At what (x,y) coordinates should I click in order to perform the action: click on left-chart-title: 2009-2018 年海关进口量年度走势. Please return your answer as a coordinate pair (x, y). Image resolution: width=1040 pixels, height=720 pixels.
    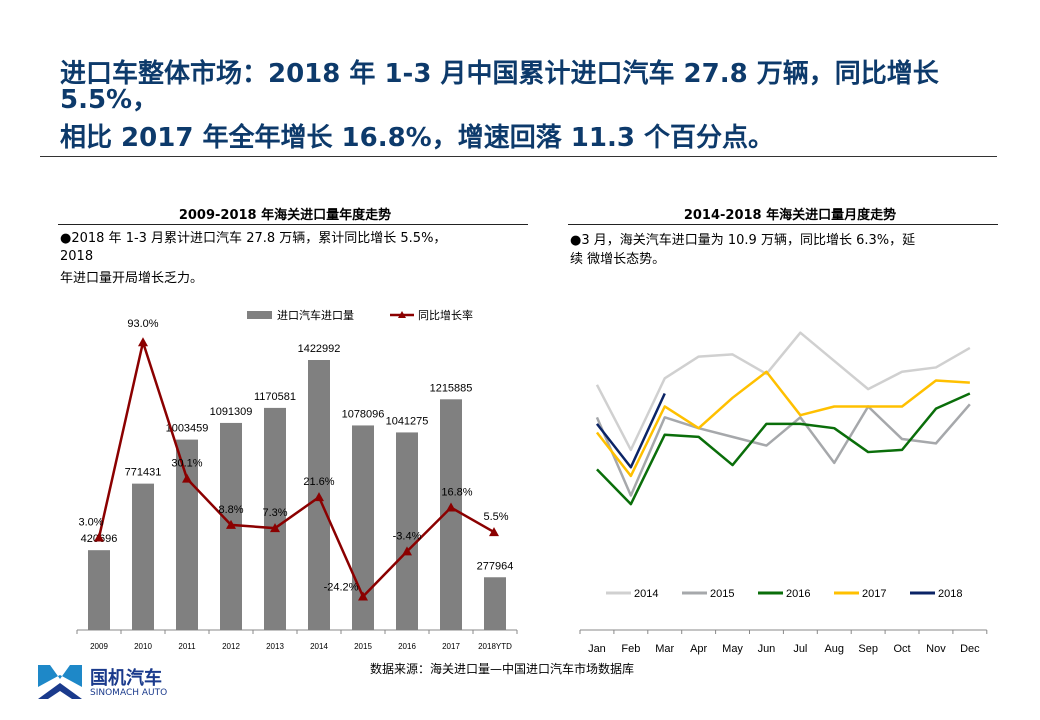
    Looking at the image, I should click on (285, 215).